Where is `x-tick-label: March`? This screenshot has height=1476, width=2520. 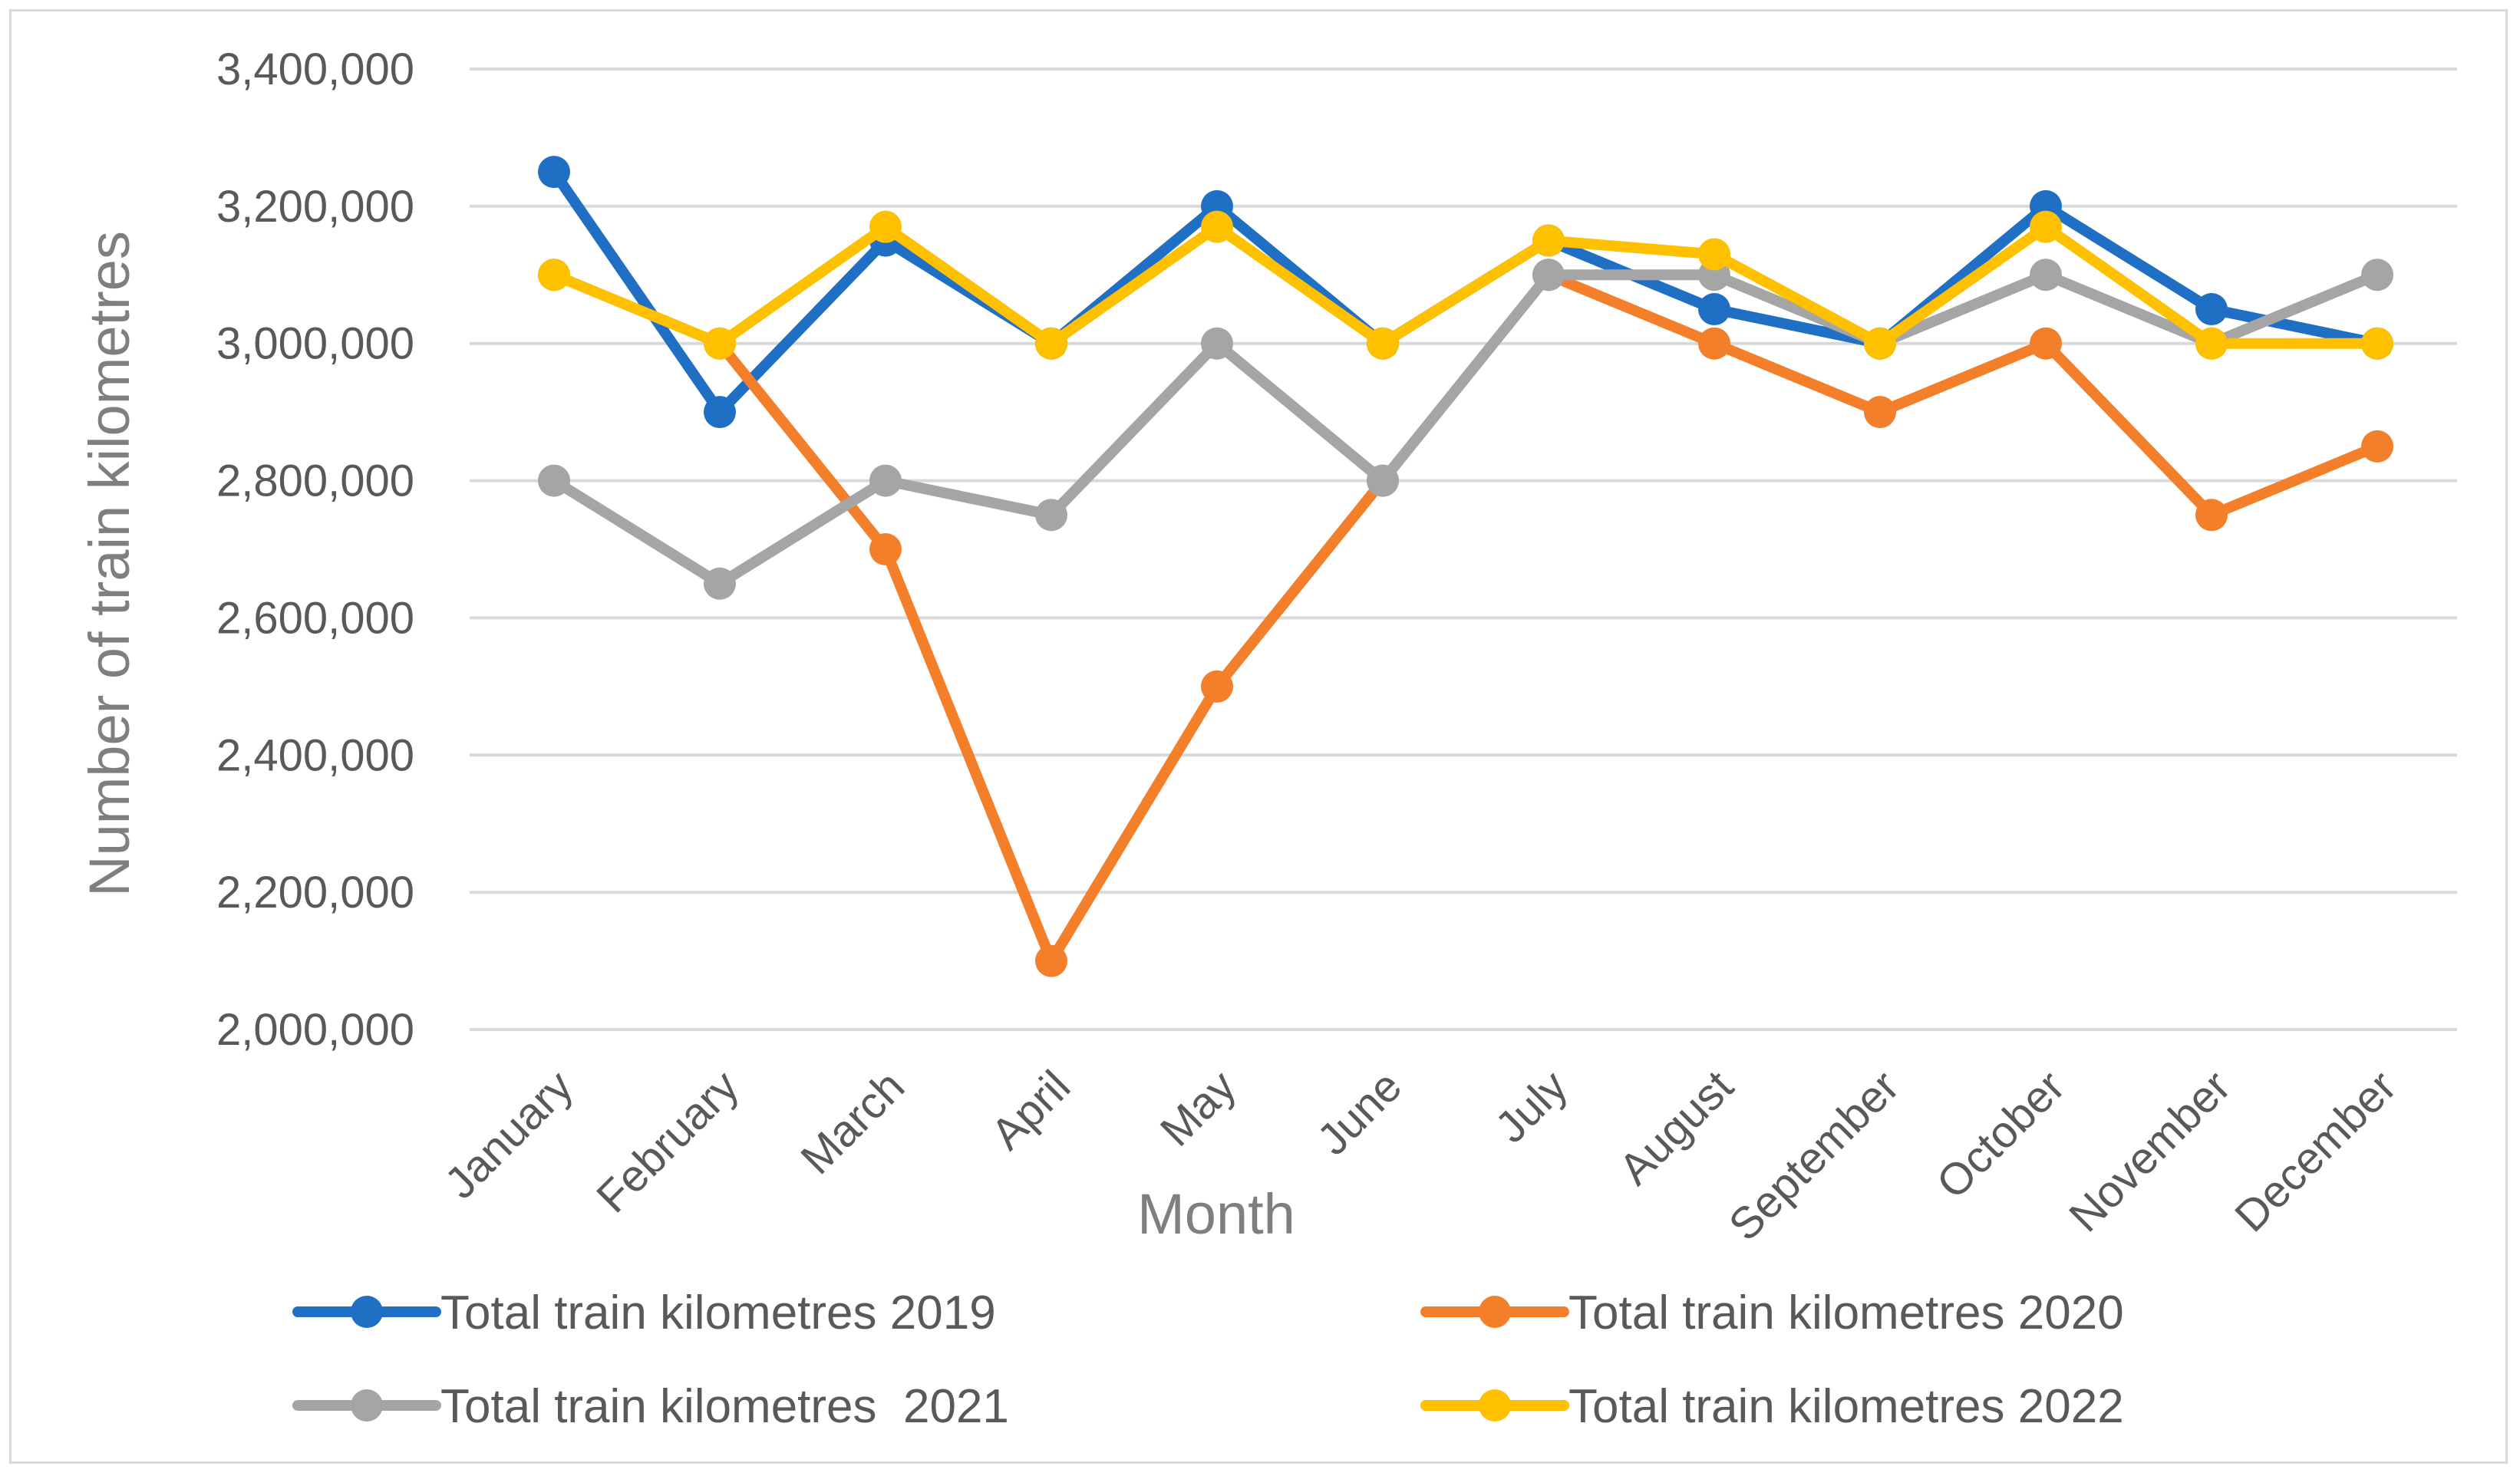
x-tick-label: March is located at coordinates (852, 1122).